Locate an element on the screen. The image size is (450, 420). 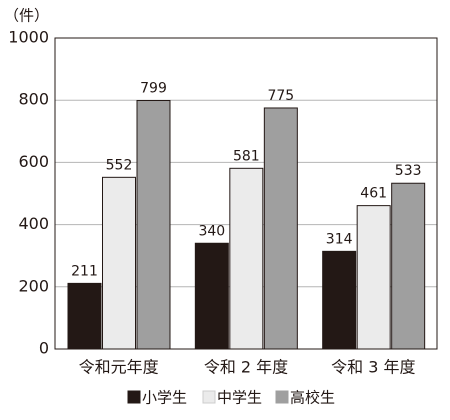
value-label: 211 is located at coordinates (84, 271).